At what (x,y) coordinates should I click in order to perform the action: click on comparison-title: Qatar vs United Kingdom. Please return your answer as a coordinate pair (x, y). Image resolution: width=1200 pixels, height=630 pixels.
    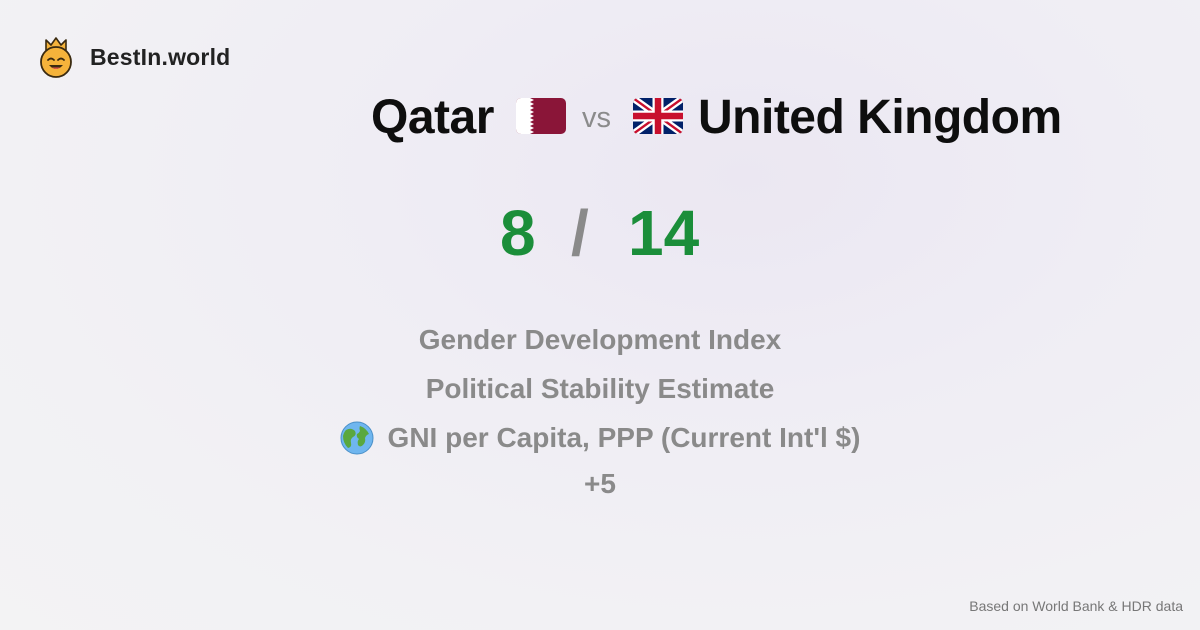
    Looking at the image, I should click on (600, 118).